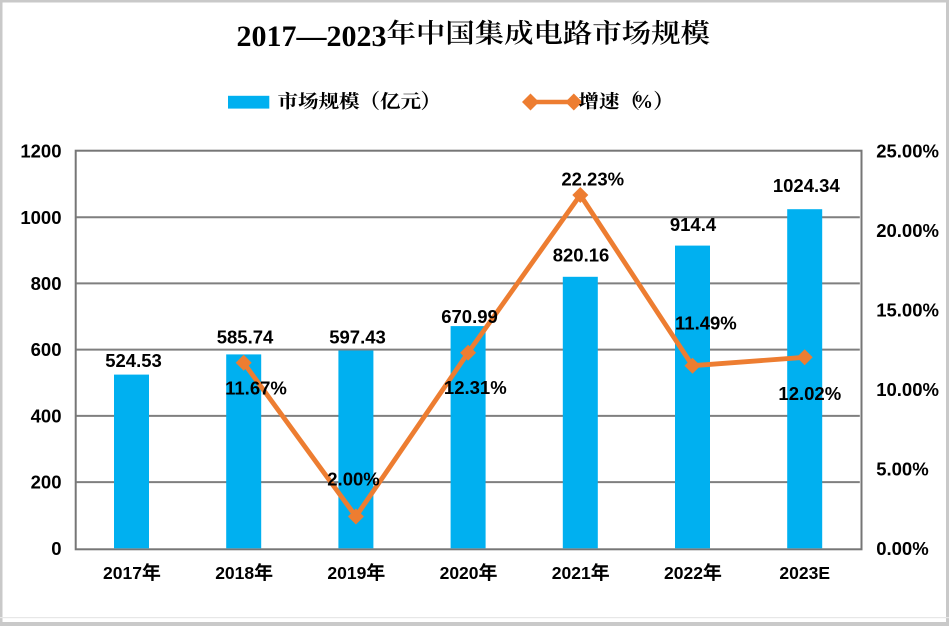 Image resolution: width=949 pixels, height=626 pixels. Describe the element at coordinates (40, 217) in the screenshot. I see `svg-text: 1000` at that location.